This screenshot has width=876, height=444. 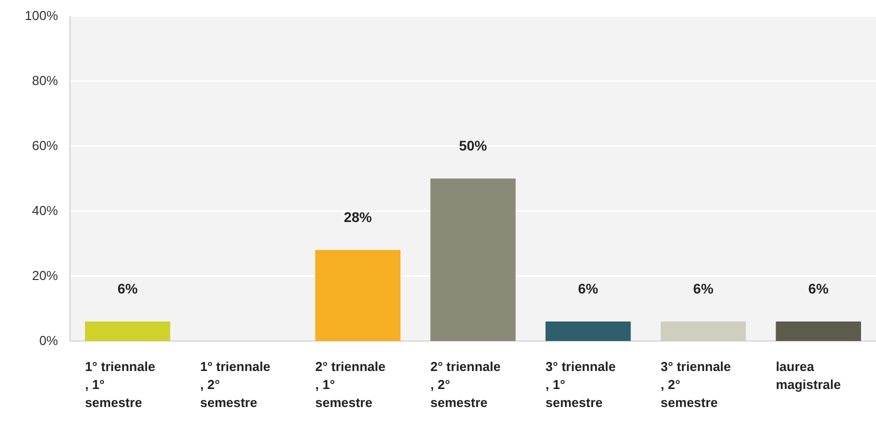 I want to click on x-tick-label: 2° triennale , 1° semestre, so click(x=350, y=384).